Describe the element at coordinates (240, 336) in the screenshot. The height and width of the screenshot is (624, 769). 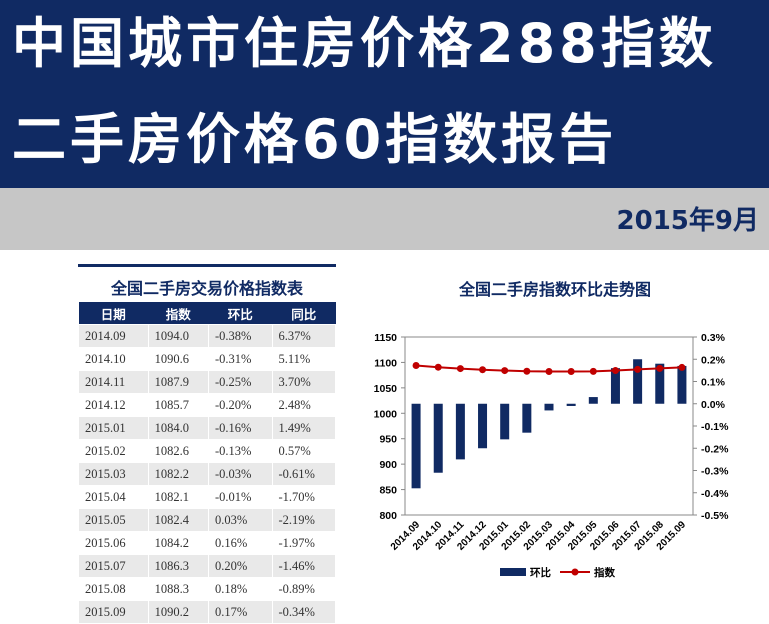
I see `cell-mom: -0.38%` at that location.